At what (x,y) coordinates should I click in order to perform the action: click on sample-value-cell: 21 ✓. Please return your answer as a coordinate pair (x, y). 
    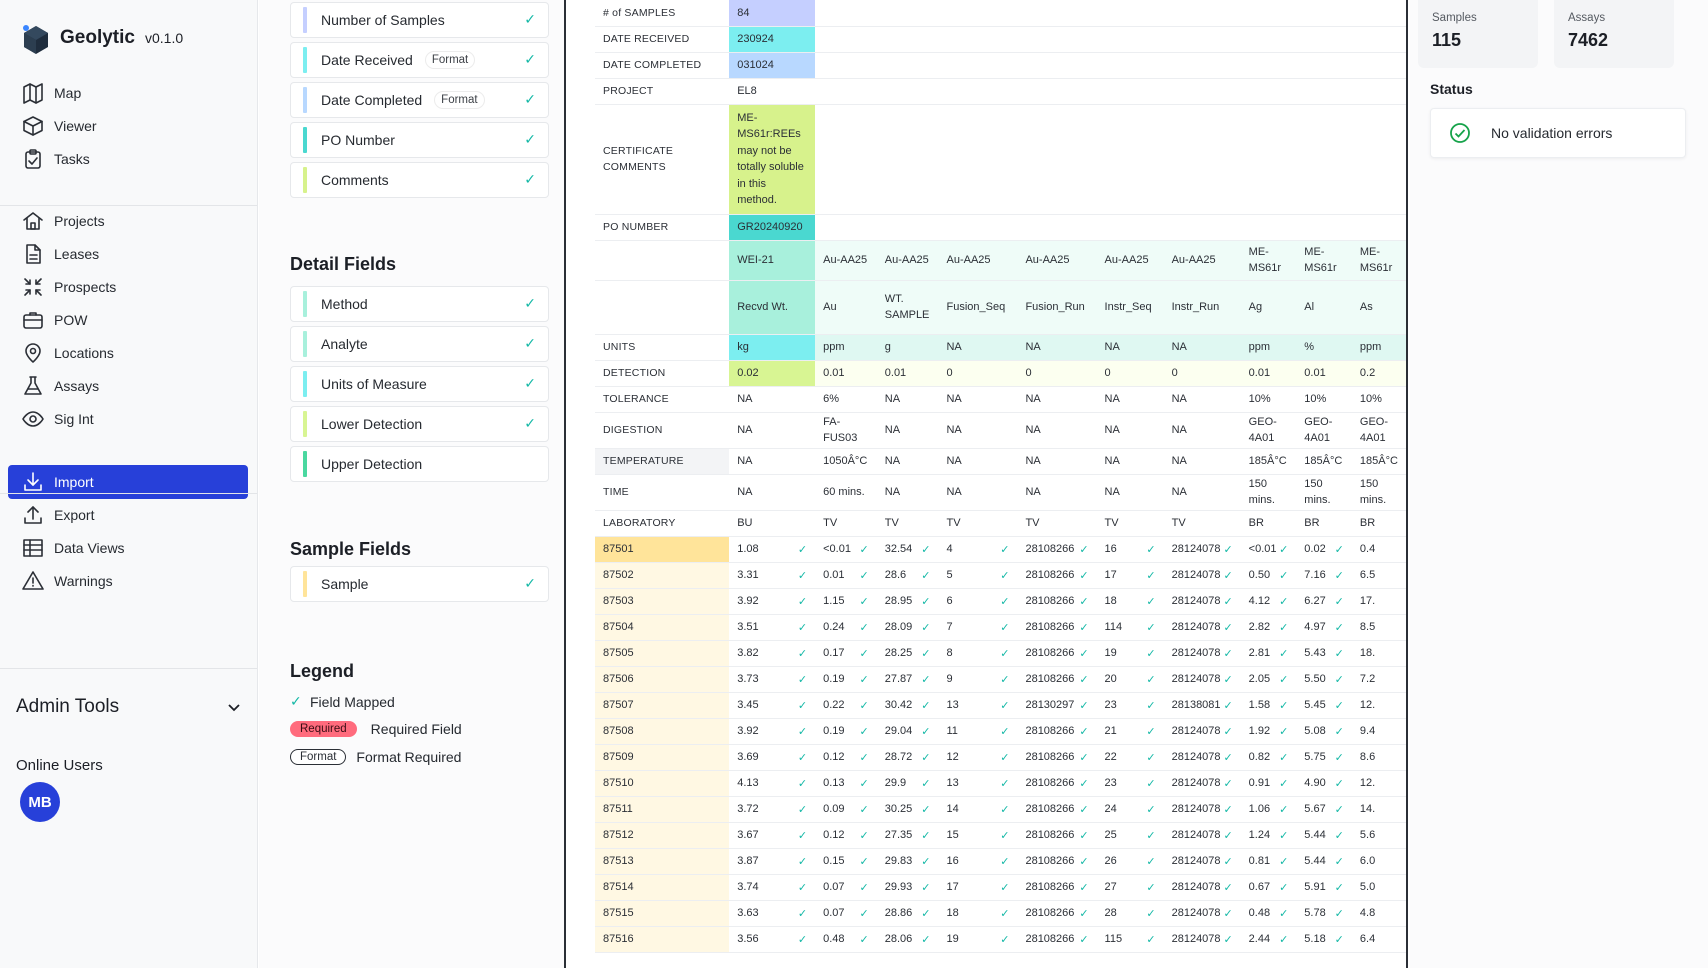
    Looking at the image, I should click on (1130, 731).